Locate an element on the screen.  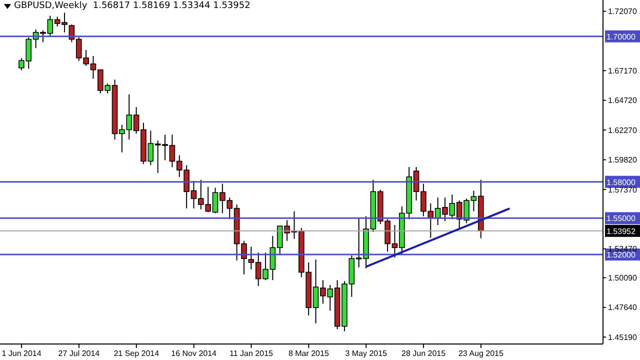
y-tick-label: 1.67170 is located at coordinates (623, 71).